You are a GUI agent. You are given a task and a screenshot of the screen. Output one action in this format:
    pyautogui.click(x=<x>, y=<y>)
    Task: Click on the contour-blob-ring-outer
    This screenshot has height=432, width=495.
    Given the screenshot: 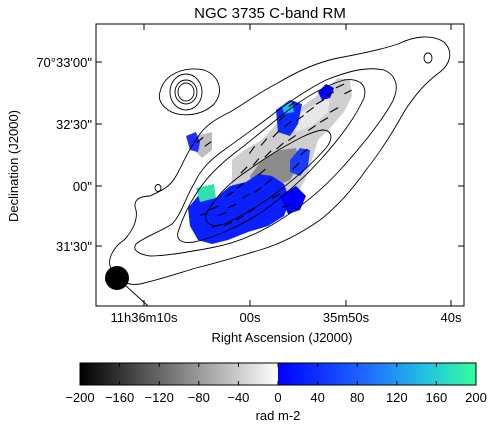 What is the action you would take?
    pyautogui.click(x=186, y=92)
    